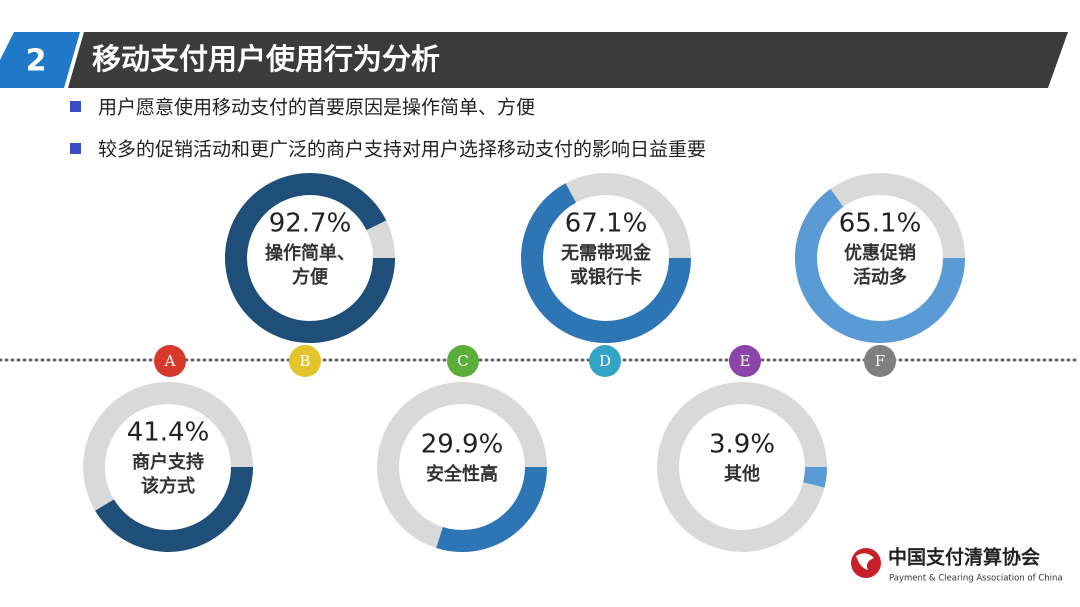 This screenshot has height=607, width=1080. Describe the element at coordinates (168, 486) in the screenshot. I see `category-label: 该方式` at that location.